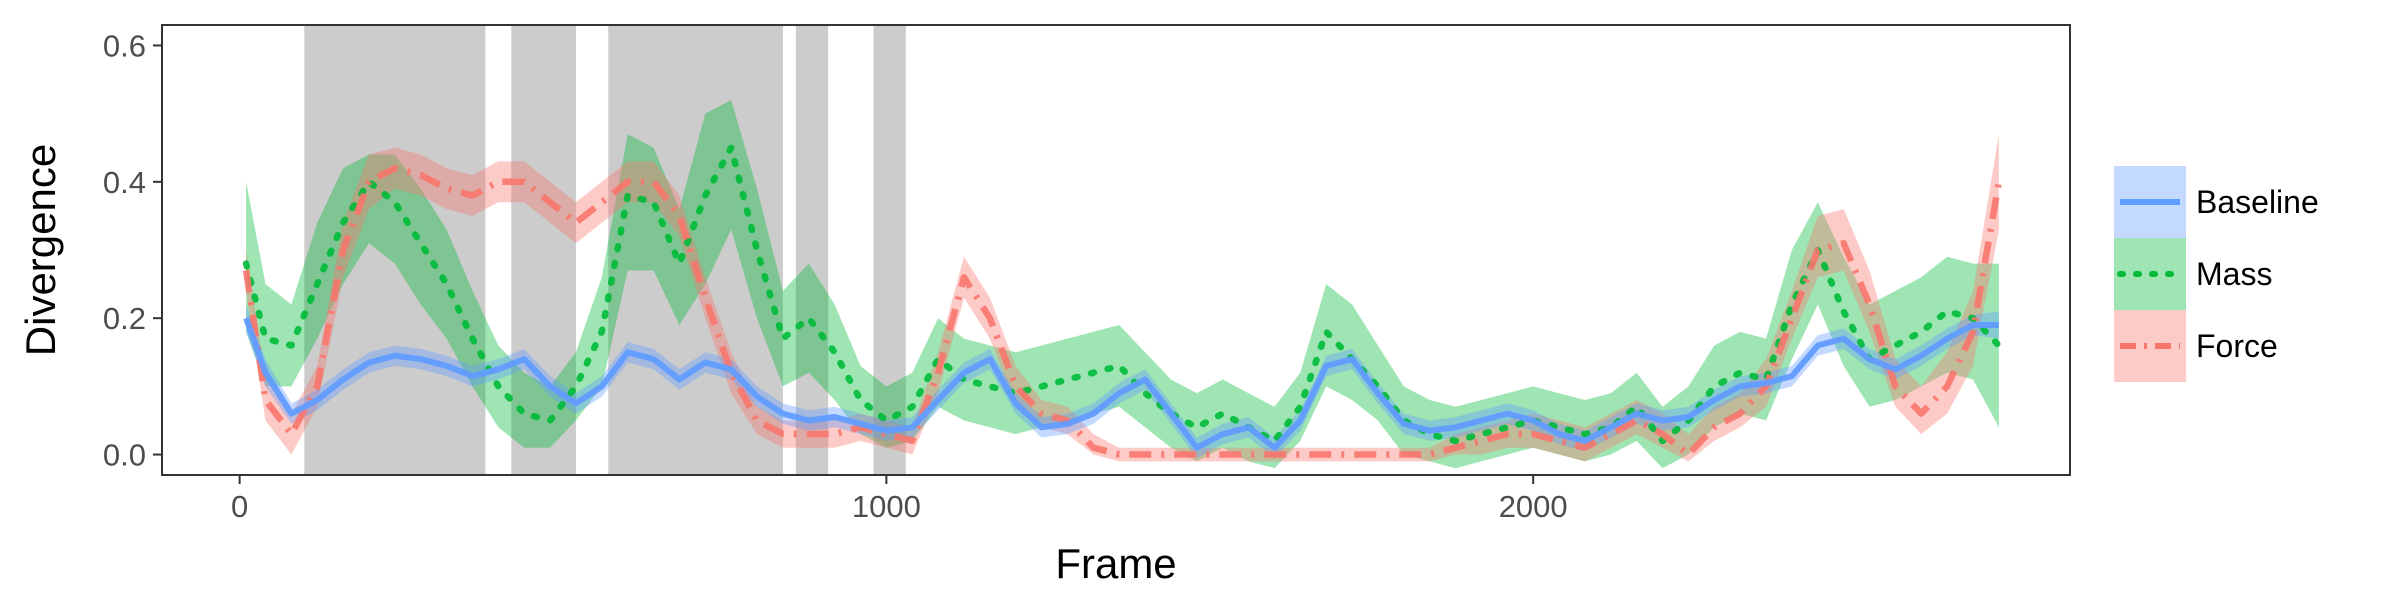 The width and height of the screenshot is (2400, 600). What do you see at coordinates (2257, 202) in the screenshot?
I see `legend-label-baseline: Baseline` at bounding box center [2257, 202].